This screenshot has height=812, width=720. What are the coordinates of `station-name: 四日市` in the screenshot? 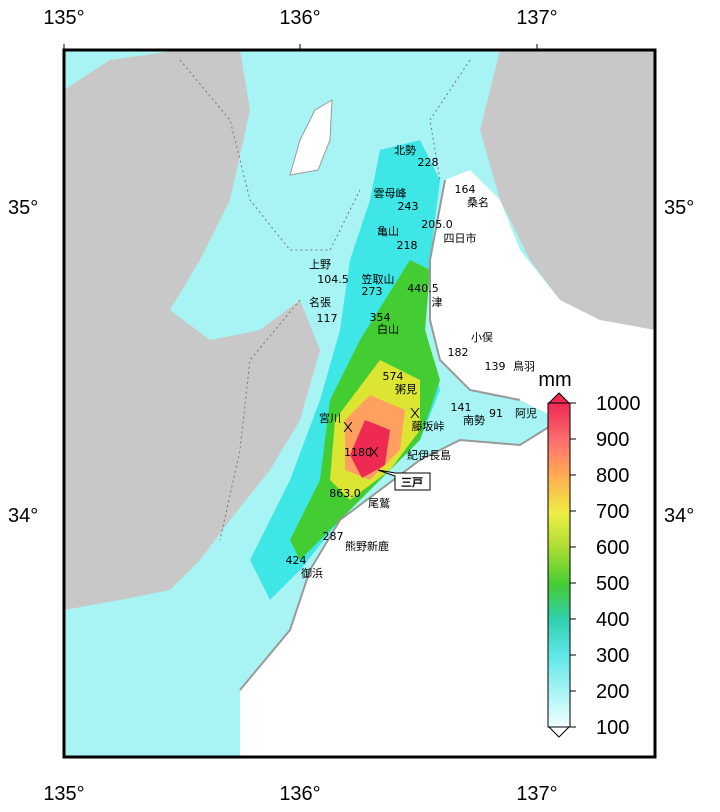 It's located at (460, 238).